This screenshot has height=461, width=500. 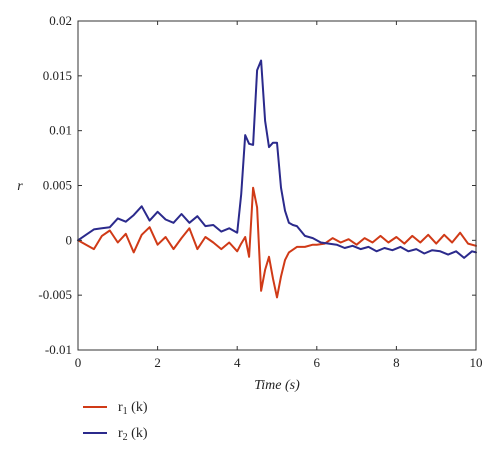 What do you see at coordinates (78, 362) in the screenshot?
I see `x-tick-label: 0` at bounding box center [78, 362].